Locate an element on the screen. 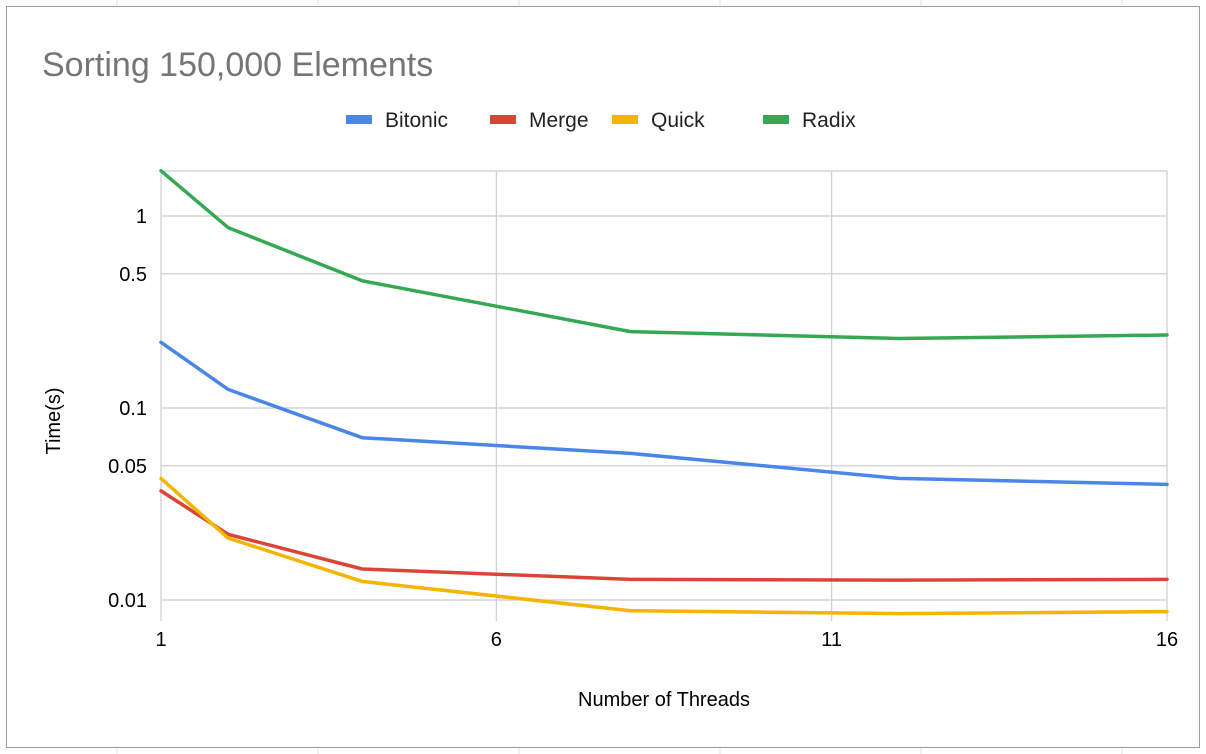 This screenshot has width=1206, height=754. x-tick-label: 6 is located at coordinates (496, 640).